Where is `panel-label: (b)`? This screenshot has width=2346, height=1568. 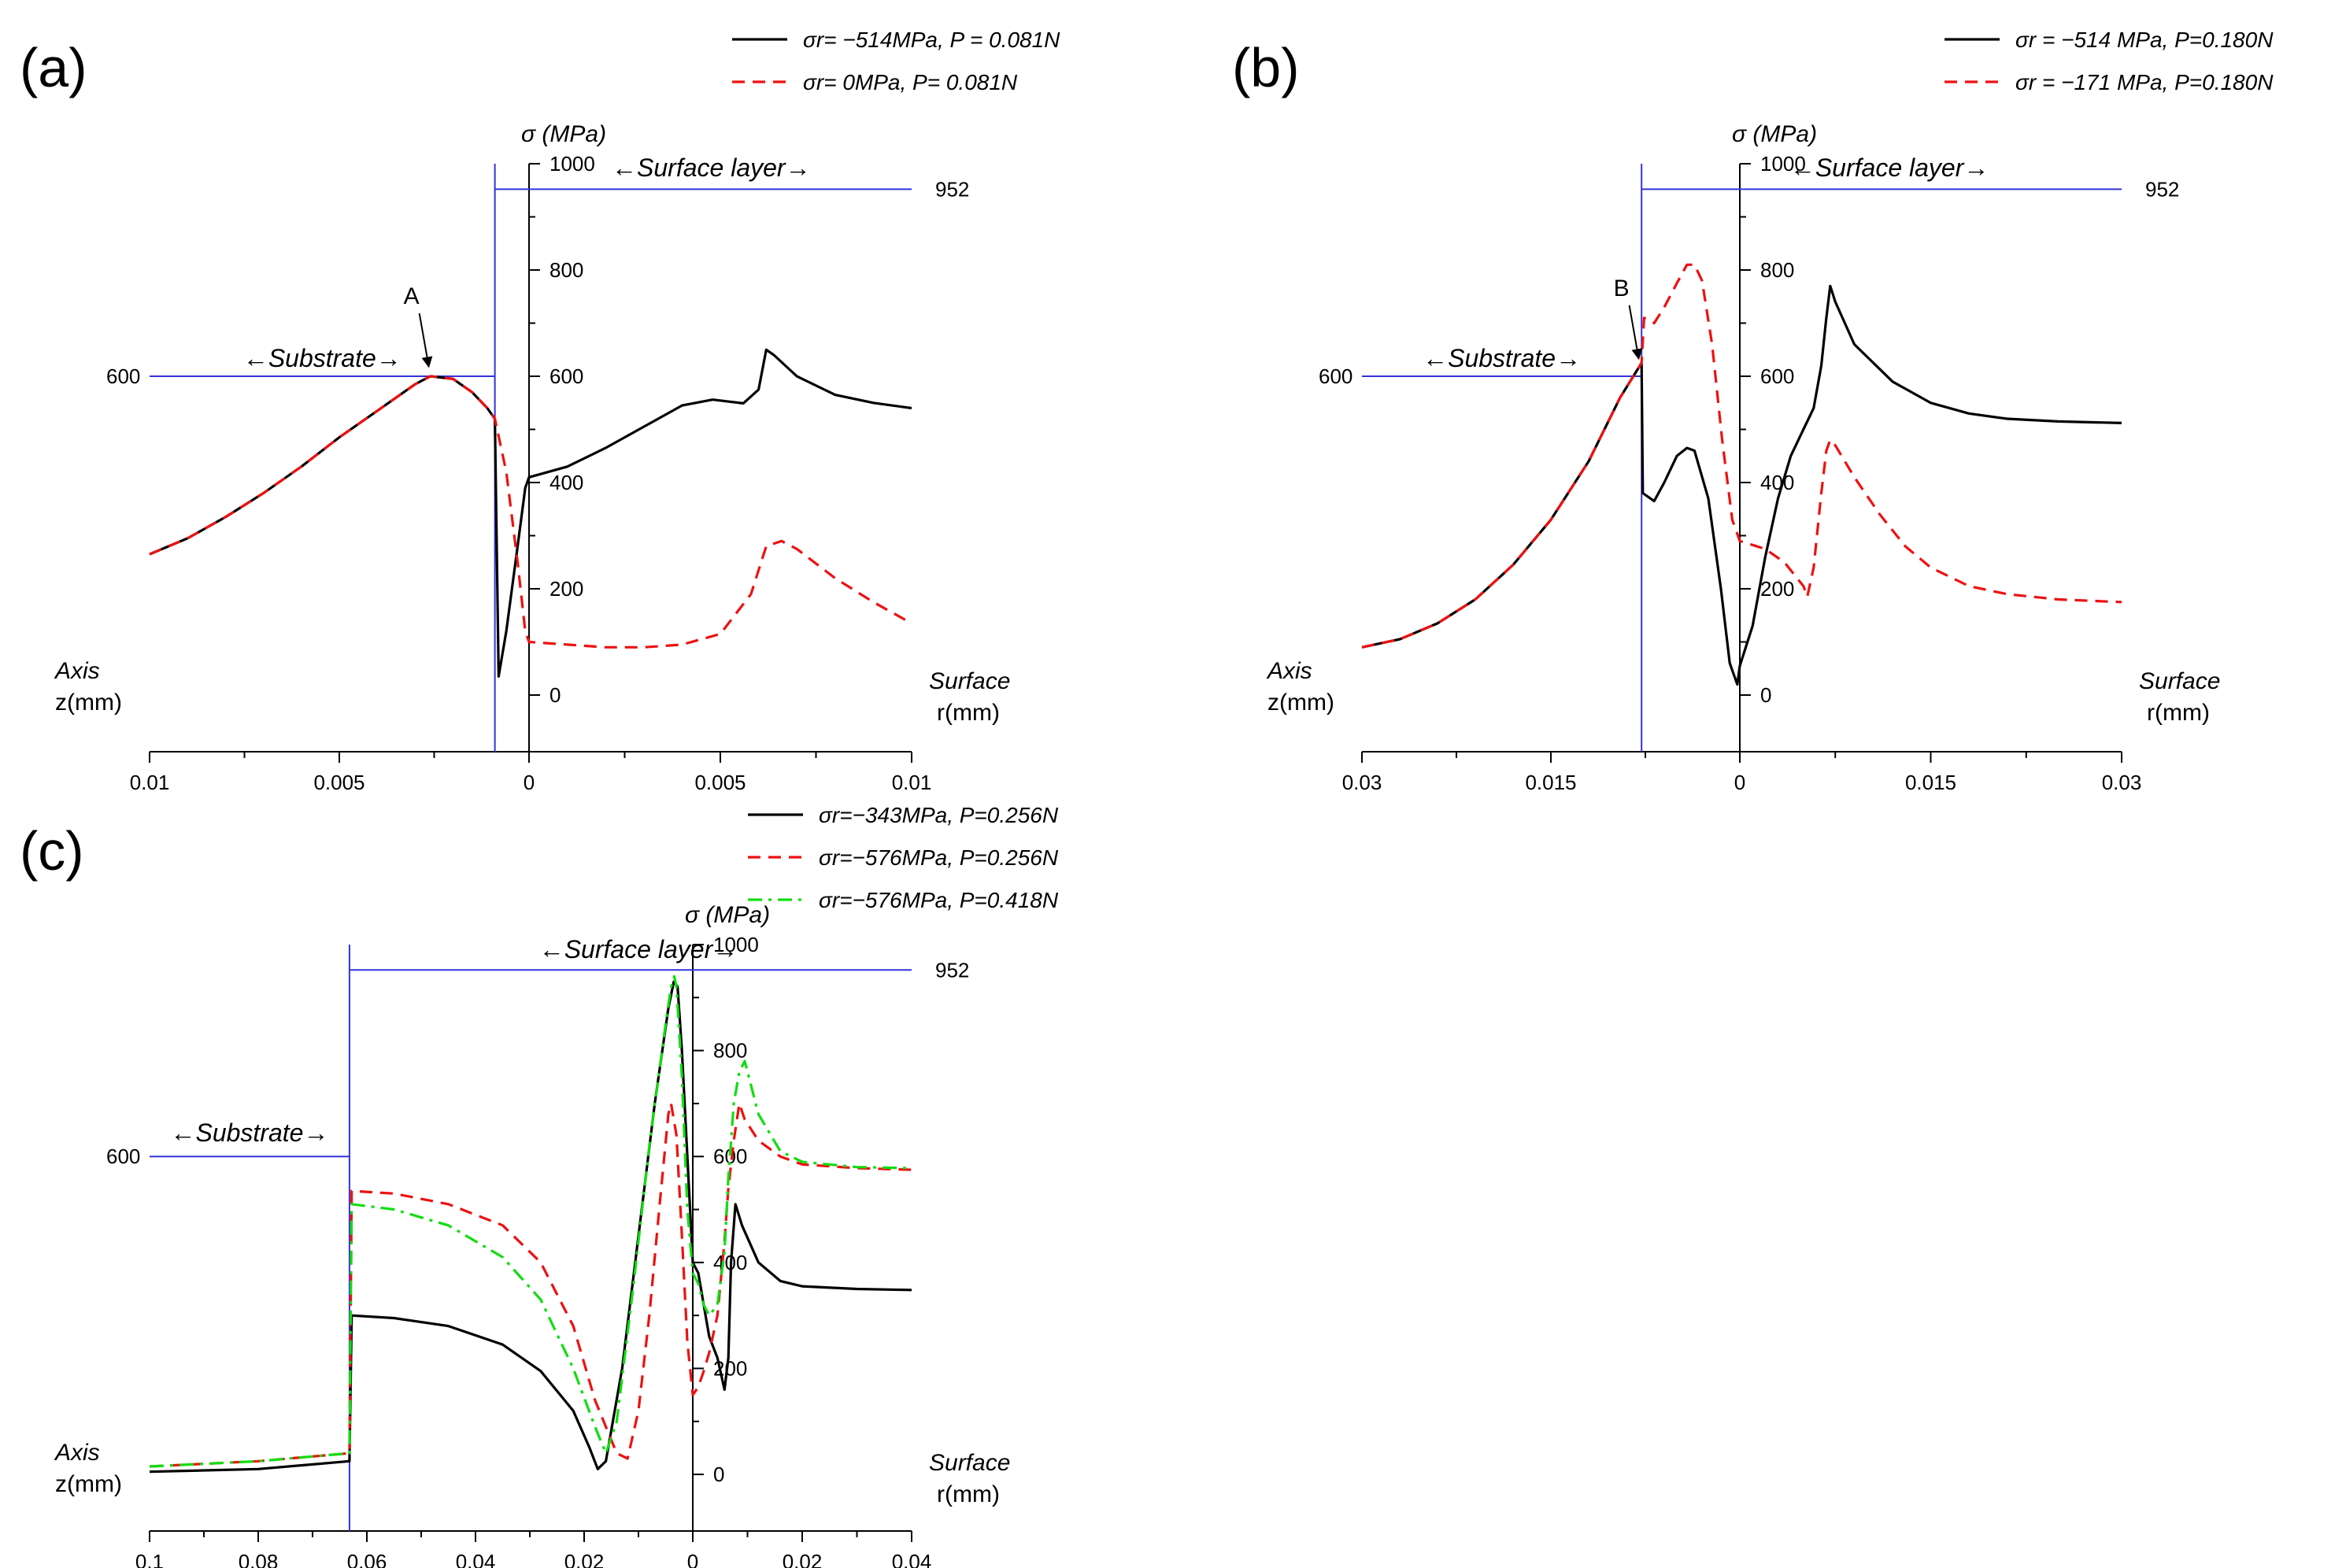
panel-label: (b) is located at coordinates (1266, 67).